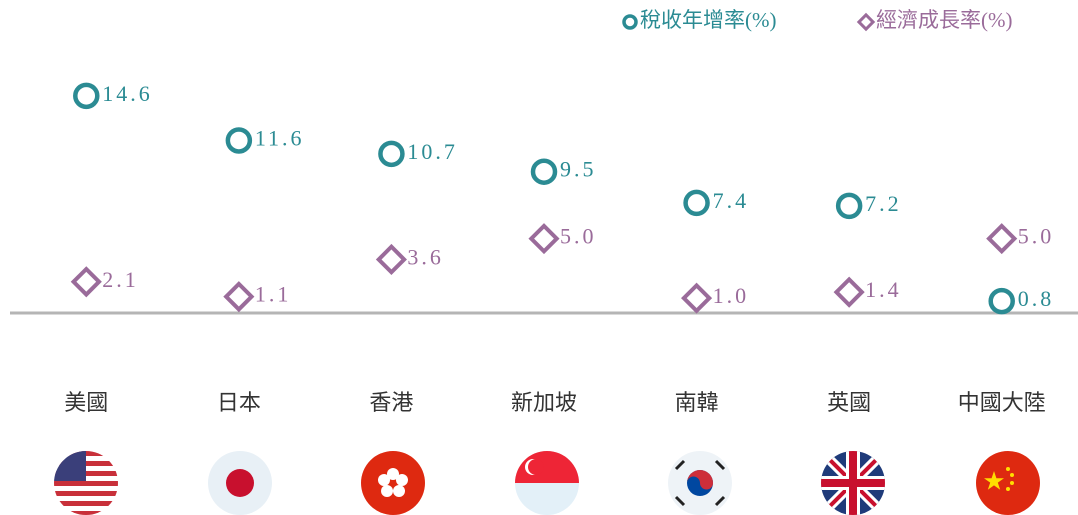  I want to click on legend-label: 稅收年增率(%), so click(708, 20).